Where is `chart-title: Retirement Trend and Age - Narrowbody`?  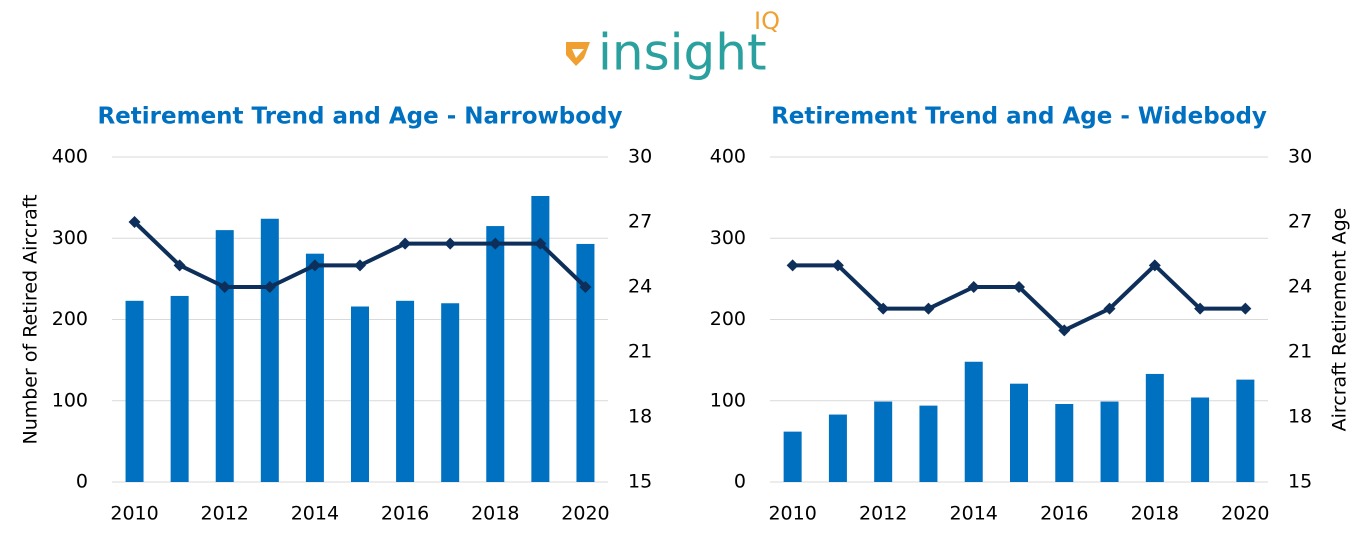
chart-title: Retirement Trend and Age - Narrowbody is located at coordinates (359, 117).